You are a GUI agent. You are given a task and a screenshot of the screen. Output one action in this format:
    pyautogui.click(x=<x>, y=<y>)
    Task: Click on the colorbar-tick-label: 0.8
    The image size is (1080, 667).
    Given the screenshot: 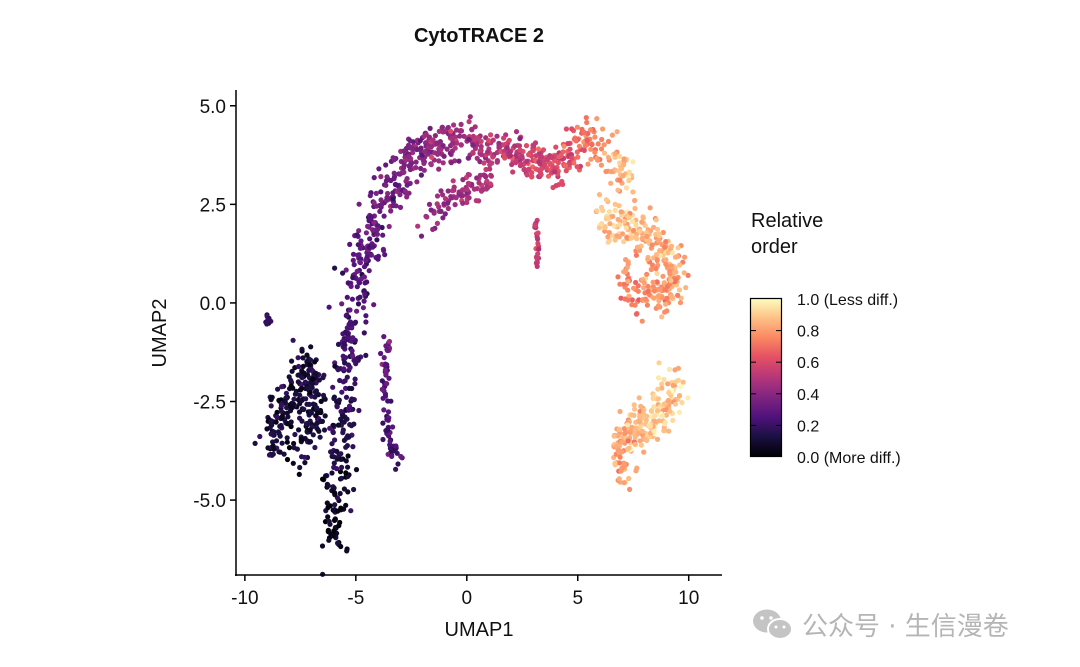 What is the action you would take?
    pyautogui.click(x=808, y=332)
    